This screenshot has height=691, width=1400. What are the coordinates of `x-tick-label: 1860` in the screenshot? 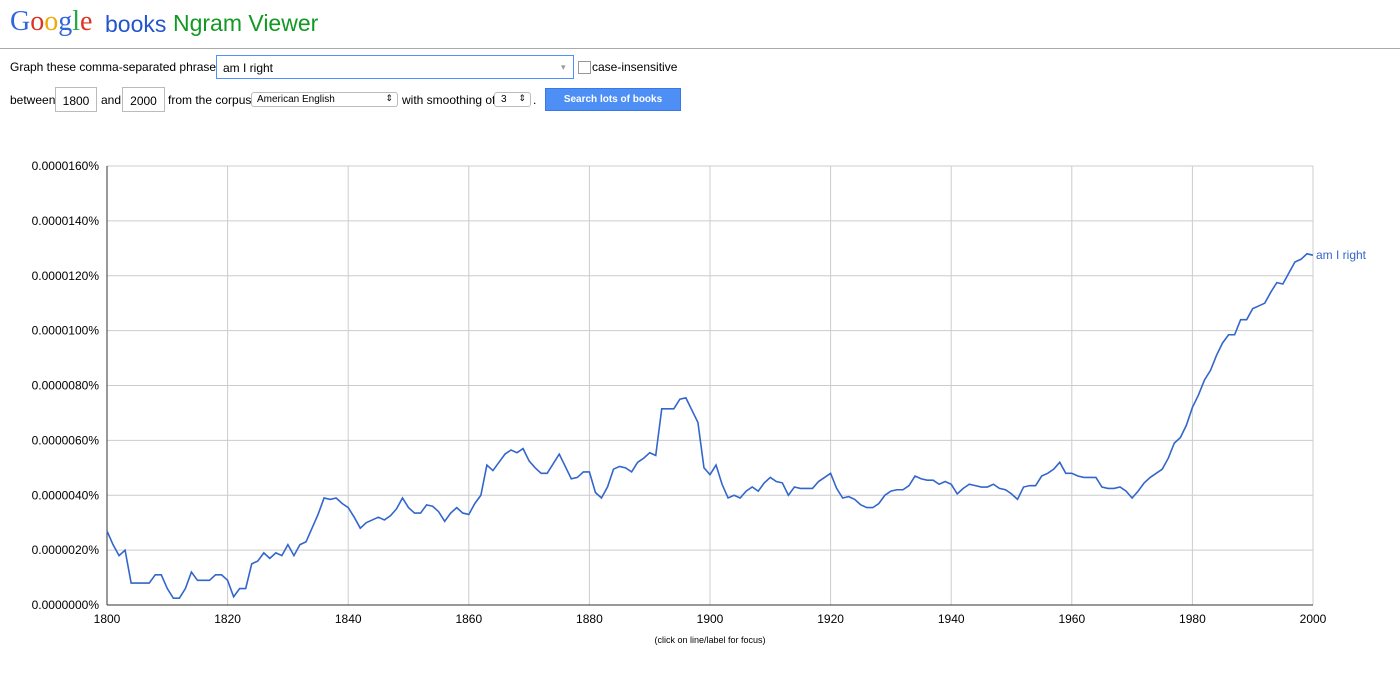 It's located at (468, 619).